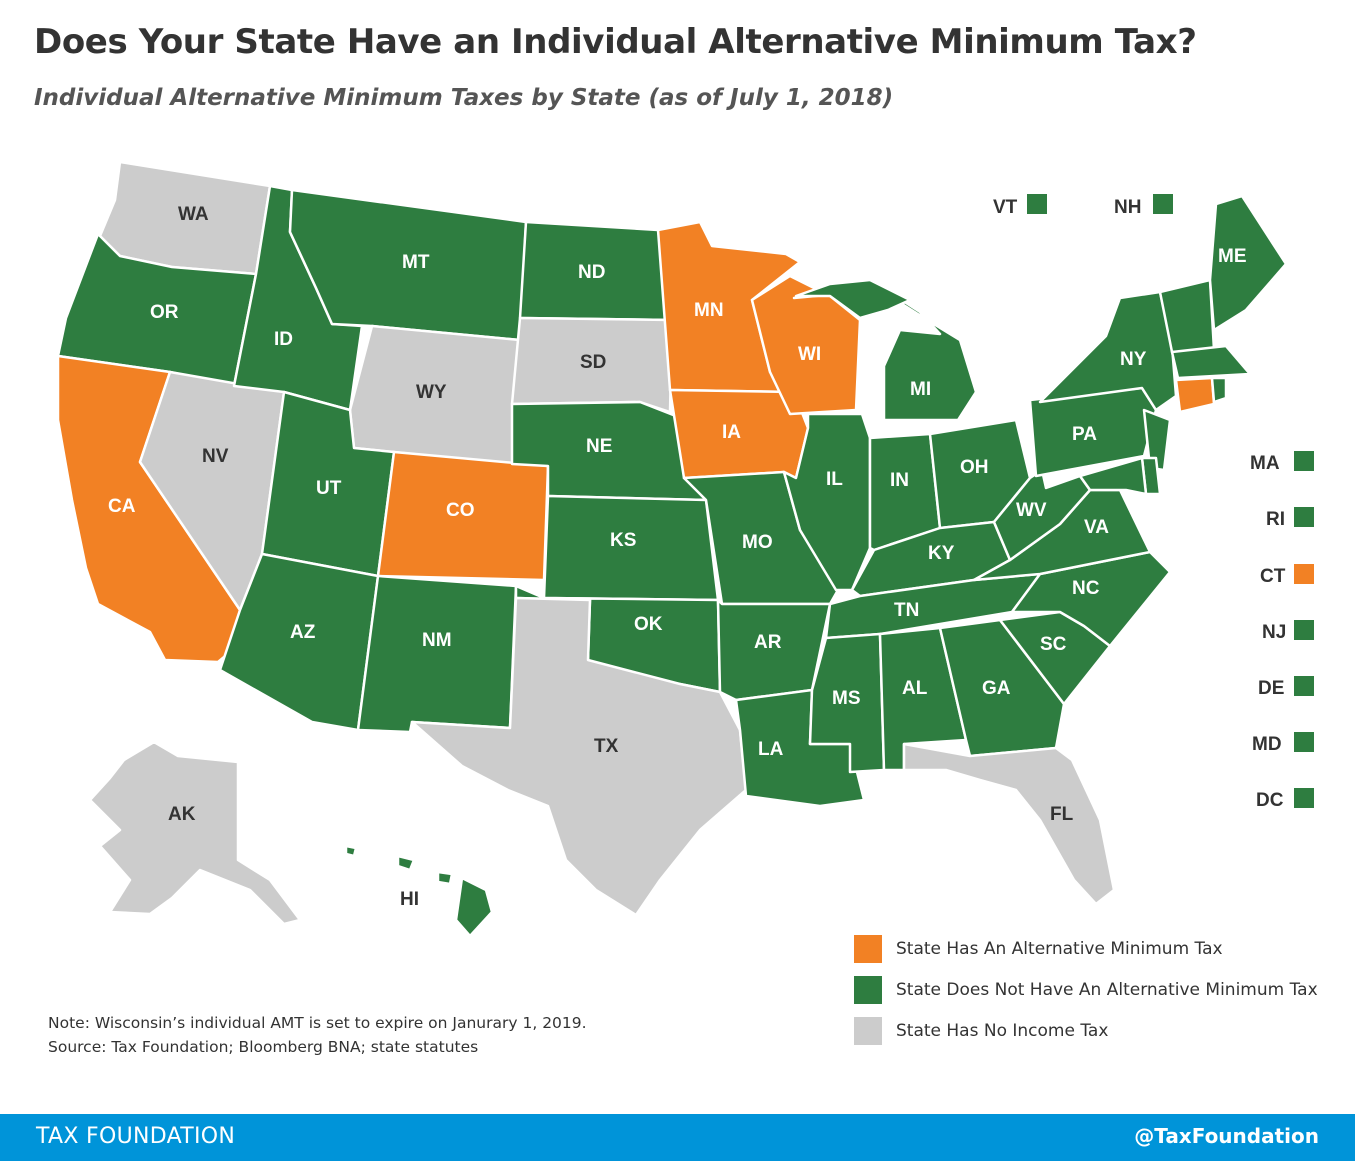 The width and height of the screenshot is (1355, 1161). Describe the element at coordinates (193, 214) in the screenshot. I see `label-wa: WA` at that location.